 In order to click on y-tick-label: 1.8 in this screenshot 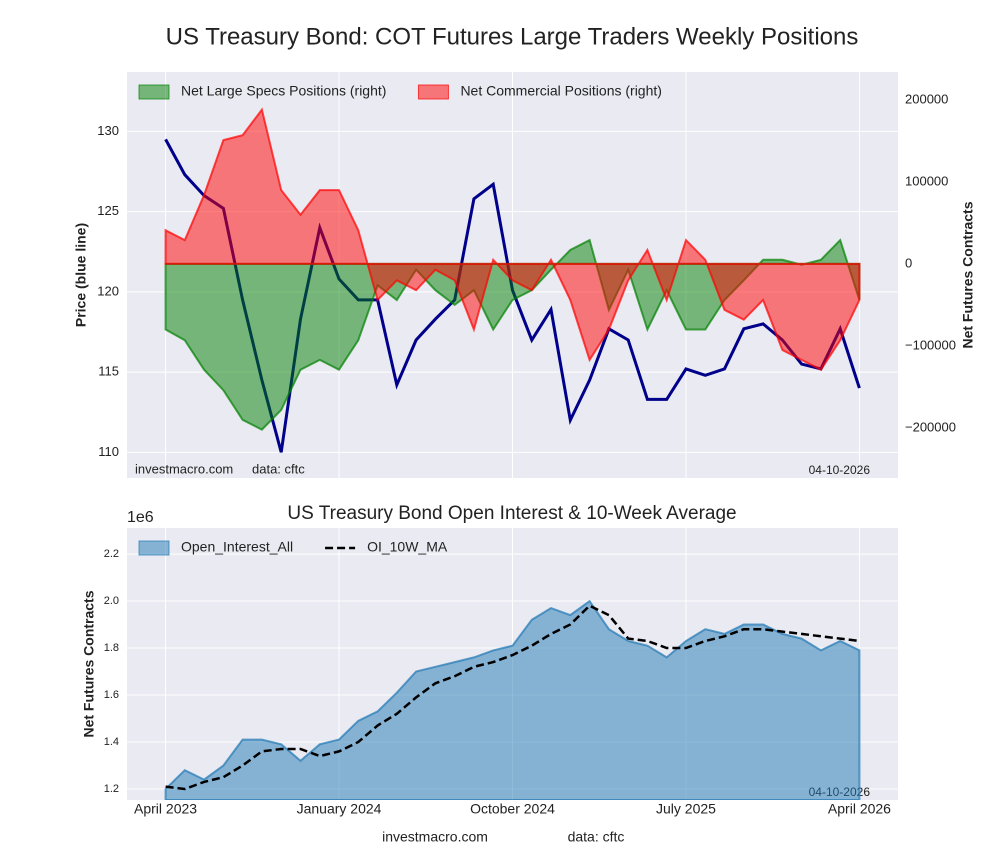, I will do `click(111, 648)`.